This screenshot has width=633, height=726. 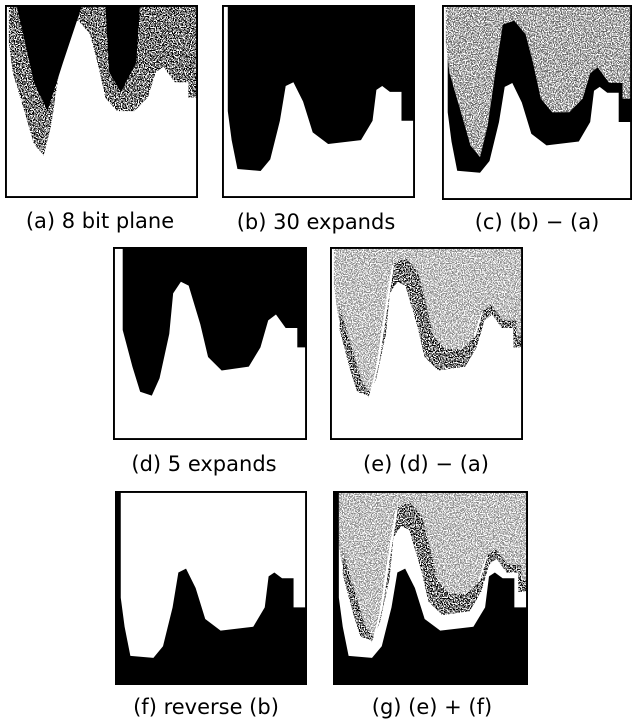 What do you see at coordinates (210, 343) in the screenshot?
I see `panel-d-image` at bounding box center [210, 343].